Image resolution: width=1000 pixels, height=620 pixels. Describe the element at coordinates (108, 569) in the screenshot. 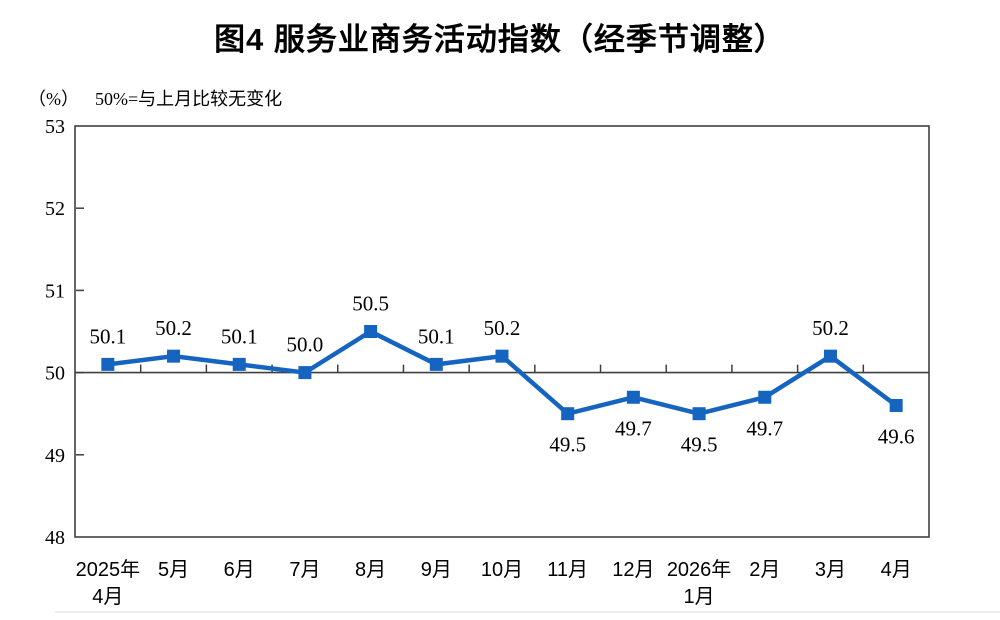

I see `x-category-label: 2025年` at that location.